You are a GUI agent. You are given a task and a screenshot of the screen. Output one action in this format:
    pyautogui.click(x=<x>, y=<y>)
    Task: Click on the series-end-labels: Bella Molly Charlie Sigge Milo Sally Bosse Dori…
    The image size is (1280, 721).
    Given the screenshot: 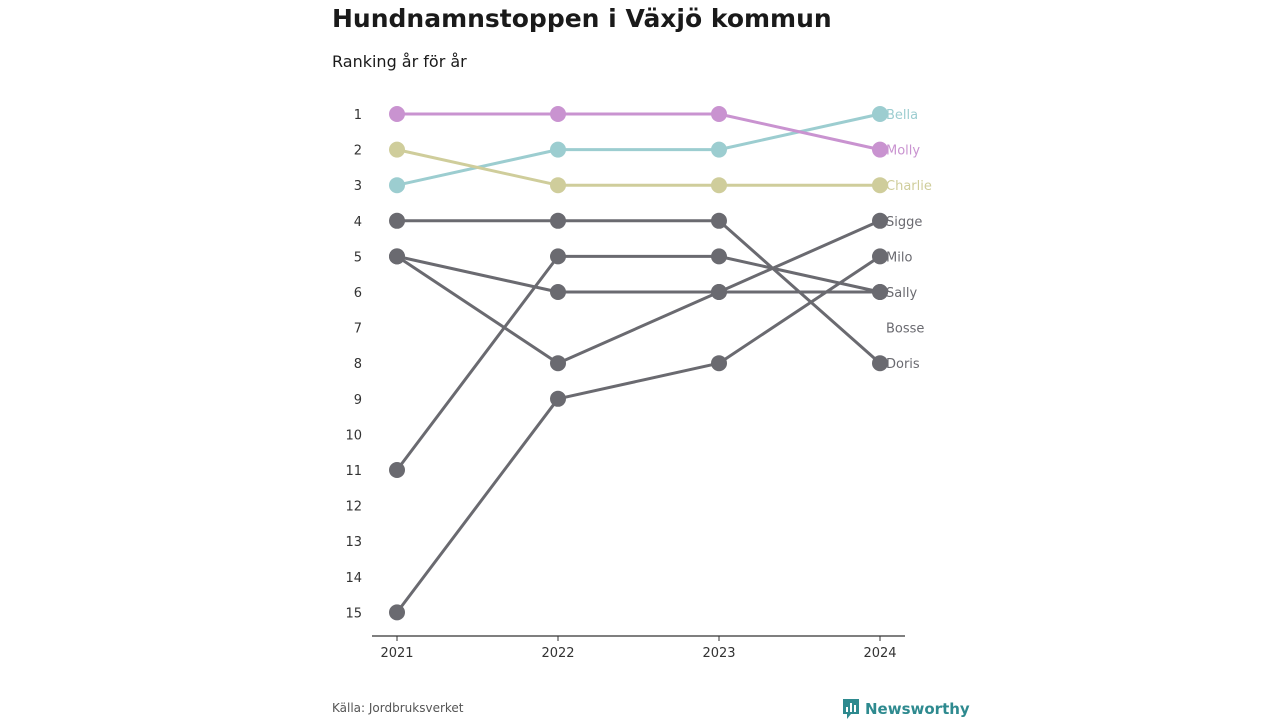 What is the action you would take?
    pyautogui.click(x=909, y=240)
    